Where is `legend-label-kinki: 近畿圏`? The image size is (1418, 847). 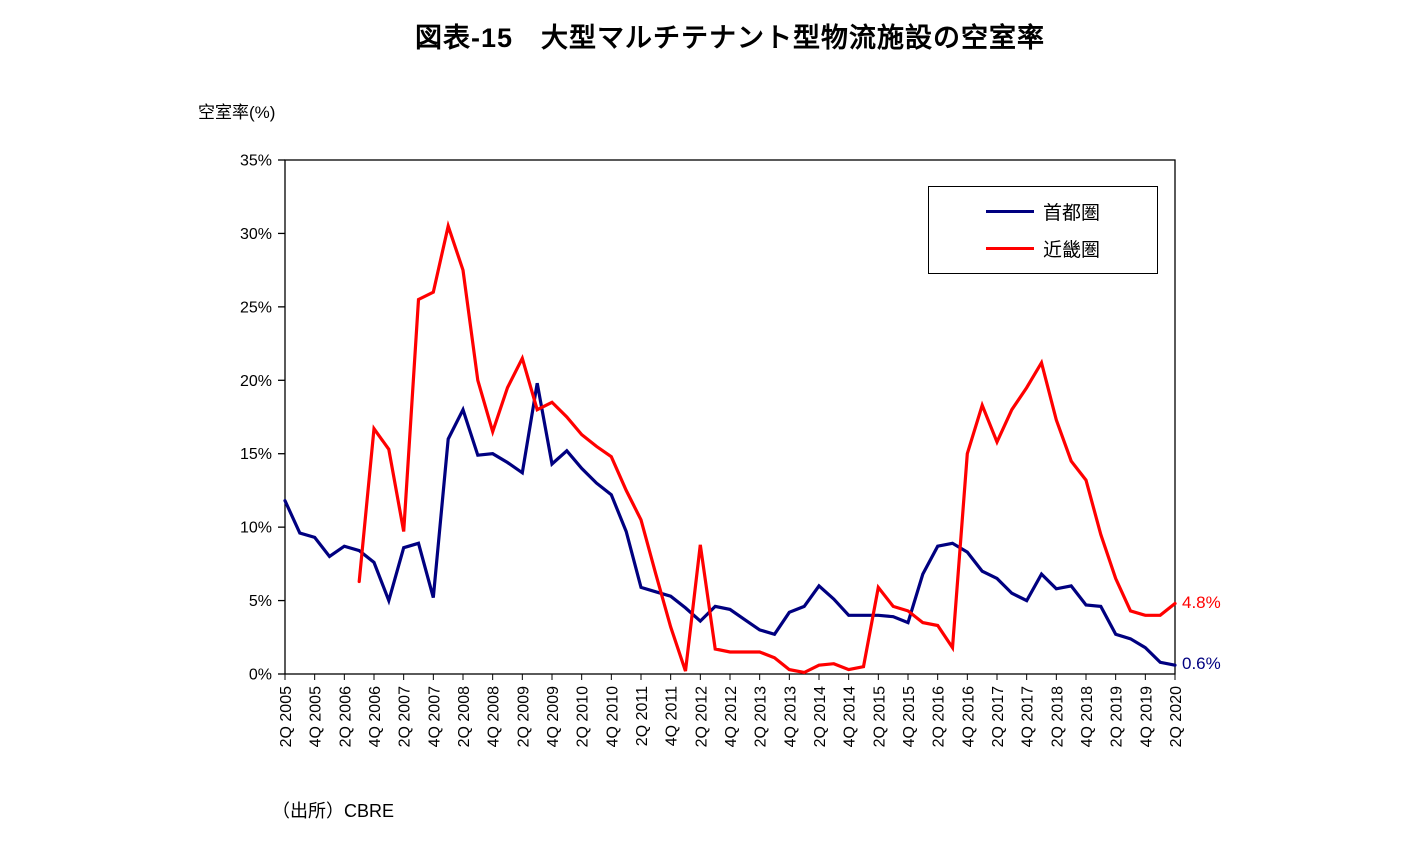
legend-label-kinki: 近畿圏 is located at coordinates (1071, 251).